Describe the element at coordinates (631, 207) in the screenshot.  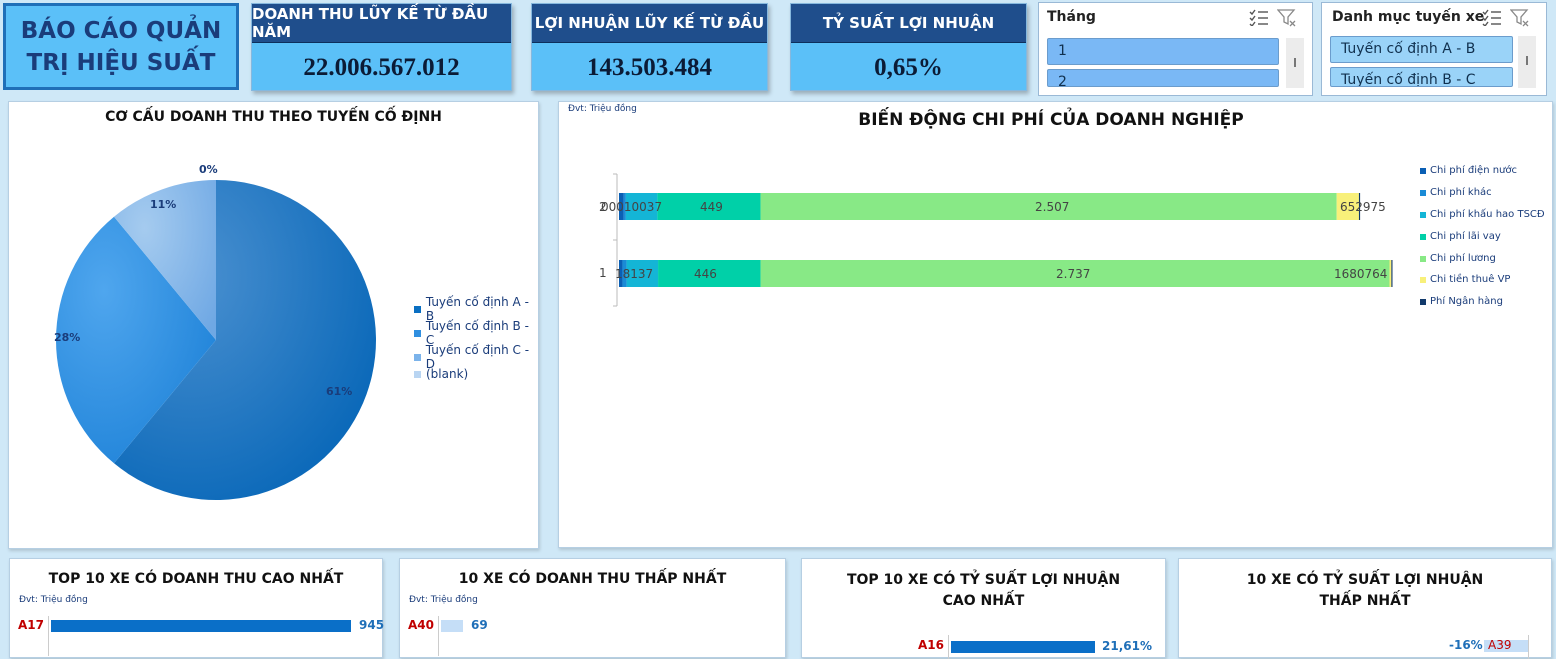
I see `row2-small-labels: 00010037` at that location.